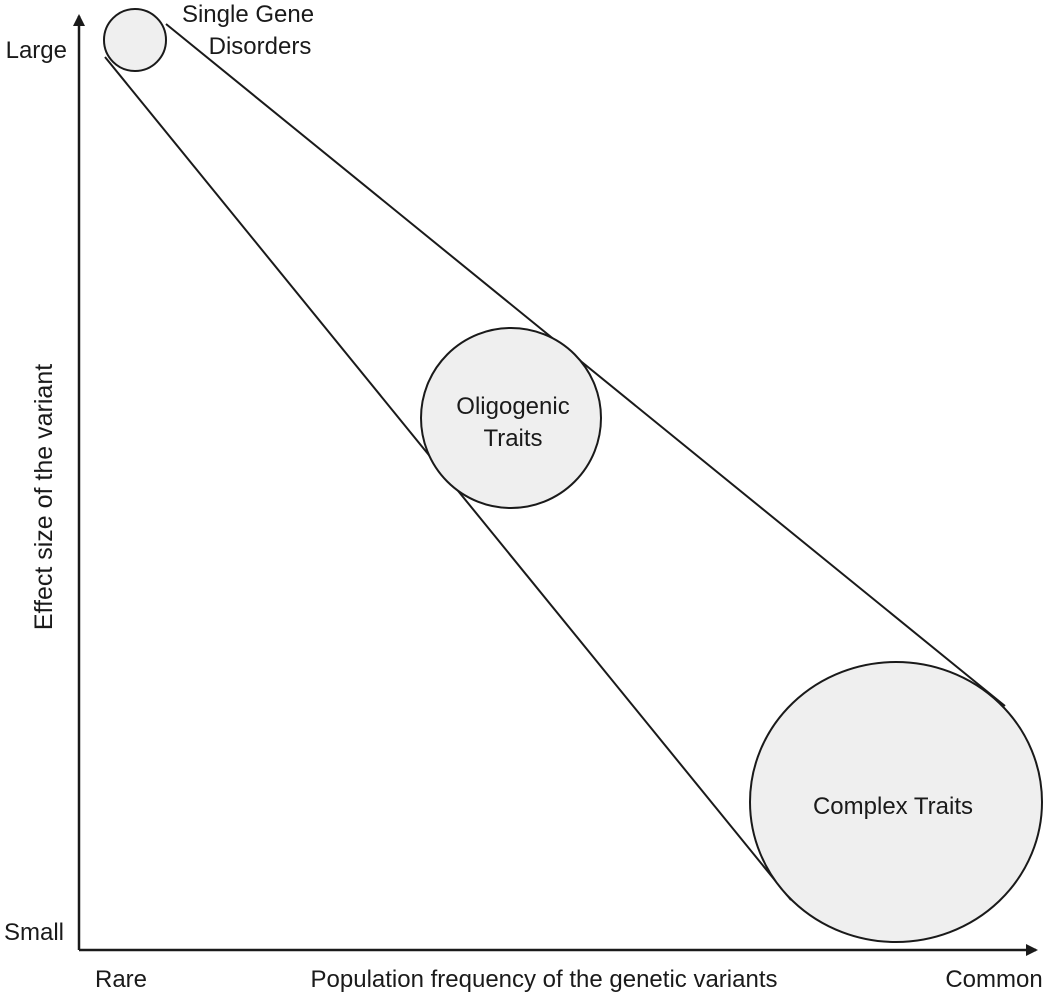  What do you see at coordinates (121, 979) in the screenshot?
I see `x-axis-left-label: Rare` at bounding box center [121, 979].